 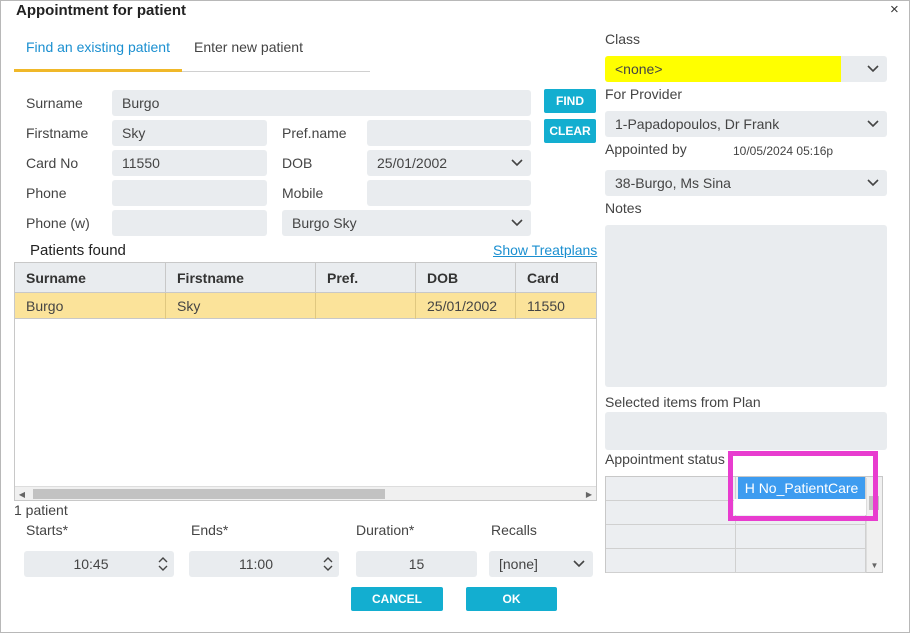 I want to click on firstname-input: Sky, so click(x=189, y=133).